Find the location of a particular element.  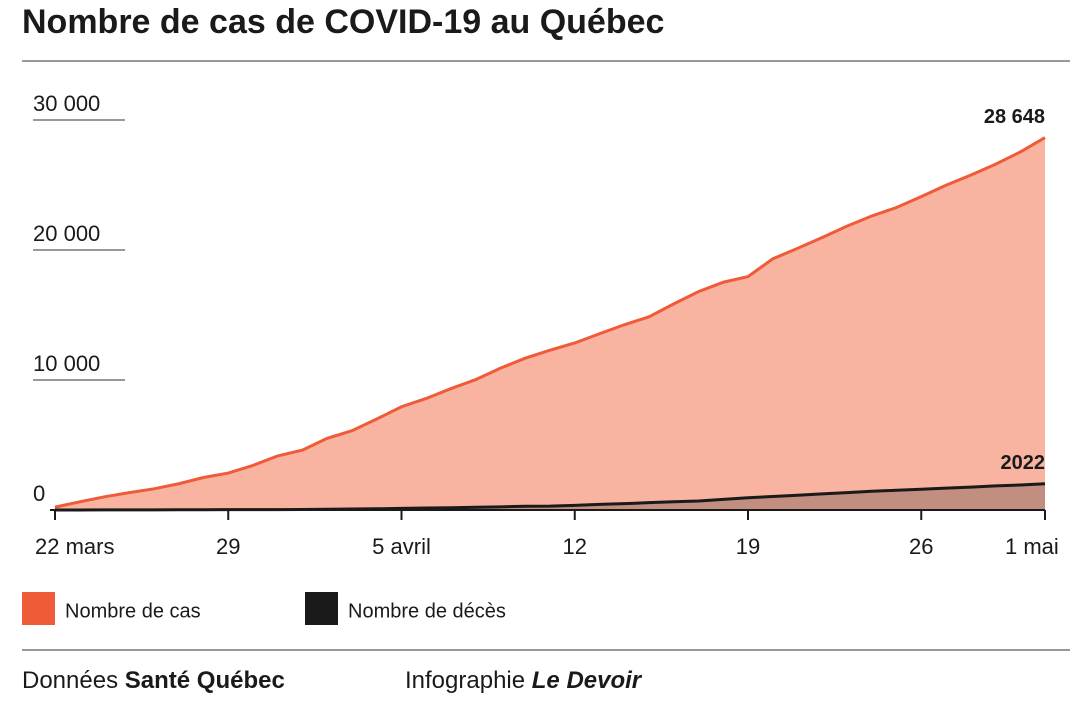

y-tick-label: 20 000 is located at coordinates (66, 233).